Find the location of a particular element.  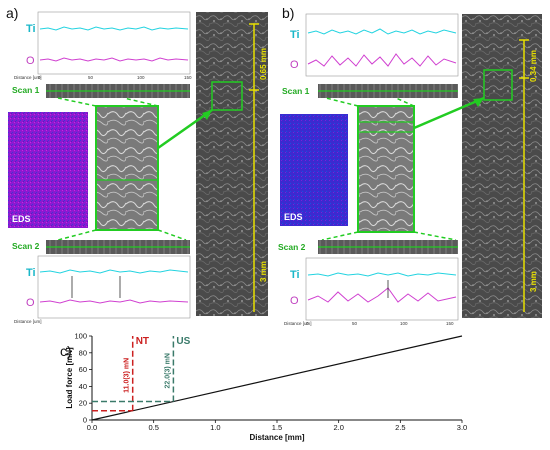

panel-a-ti-label-top: Ti is located at coordinates (31, 29).